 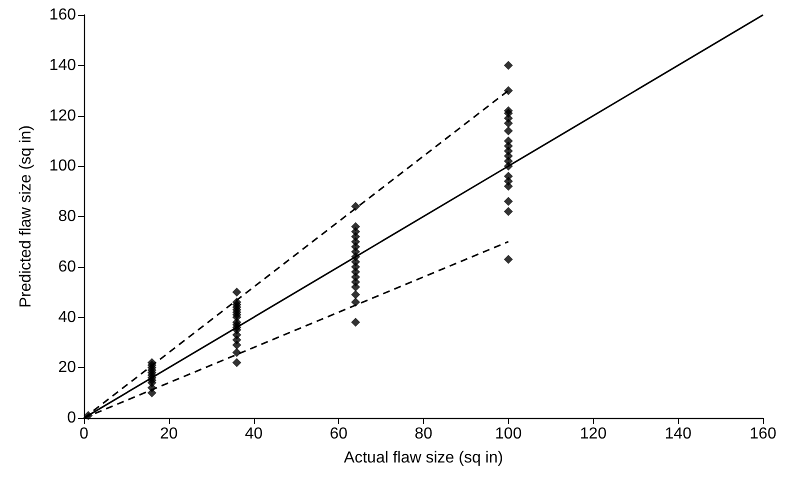 What do you see at coordinates (84, 434) in the screenshot?
I see `x-tick-label: 0` at bounding box center [84, 434].